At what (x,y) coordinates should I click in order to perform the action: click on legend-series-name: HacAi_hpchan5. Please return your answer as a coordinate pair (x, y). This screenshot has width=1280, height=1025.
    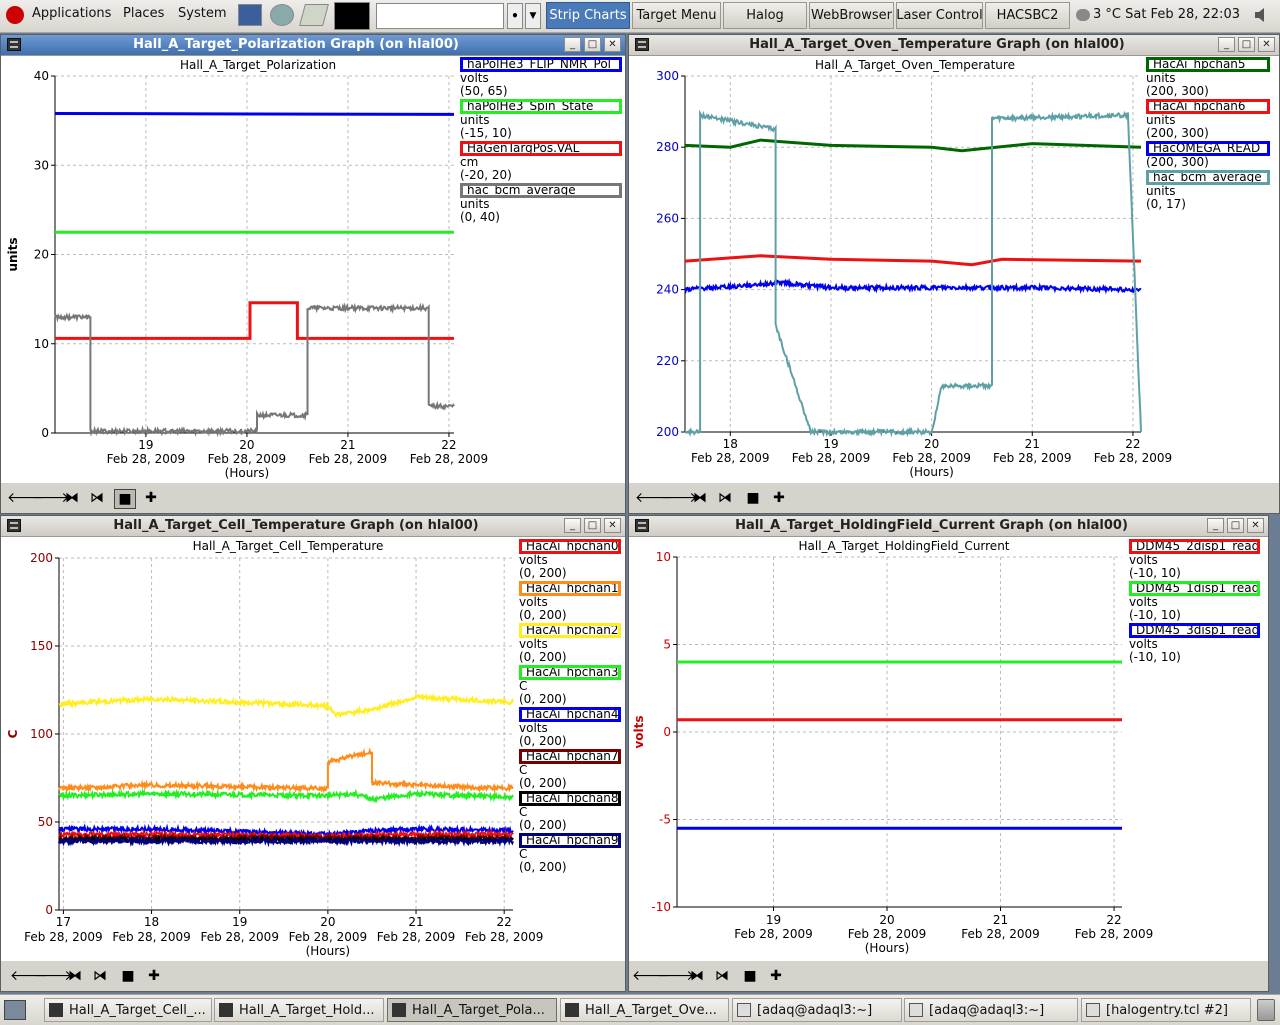
    Looking at the image, I should click on (1208, 64).